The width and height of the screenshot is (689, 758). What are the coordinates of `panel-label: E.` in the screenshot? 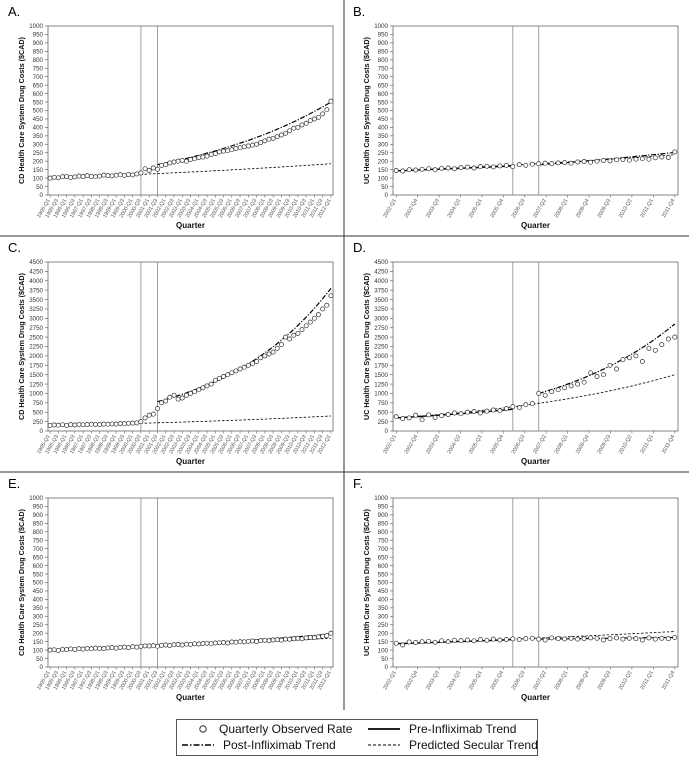 It's located at (14, 483).